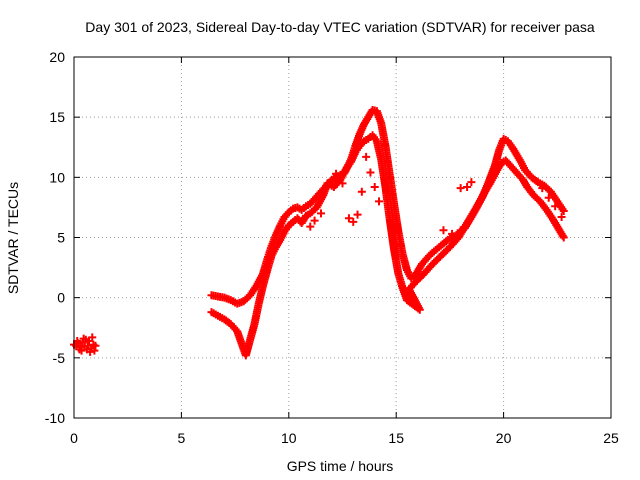 The image size is (640, 480). Describe the element at coordinates (57, 177) in the screenshot. I see `y-tick-label: 10` at that location.